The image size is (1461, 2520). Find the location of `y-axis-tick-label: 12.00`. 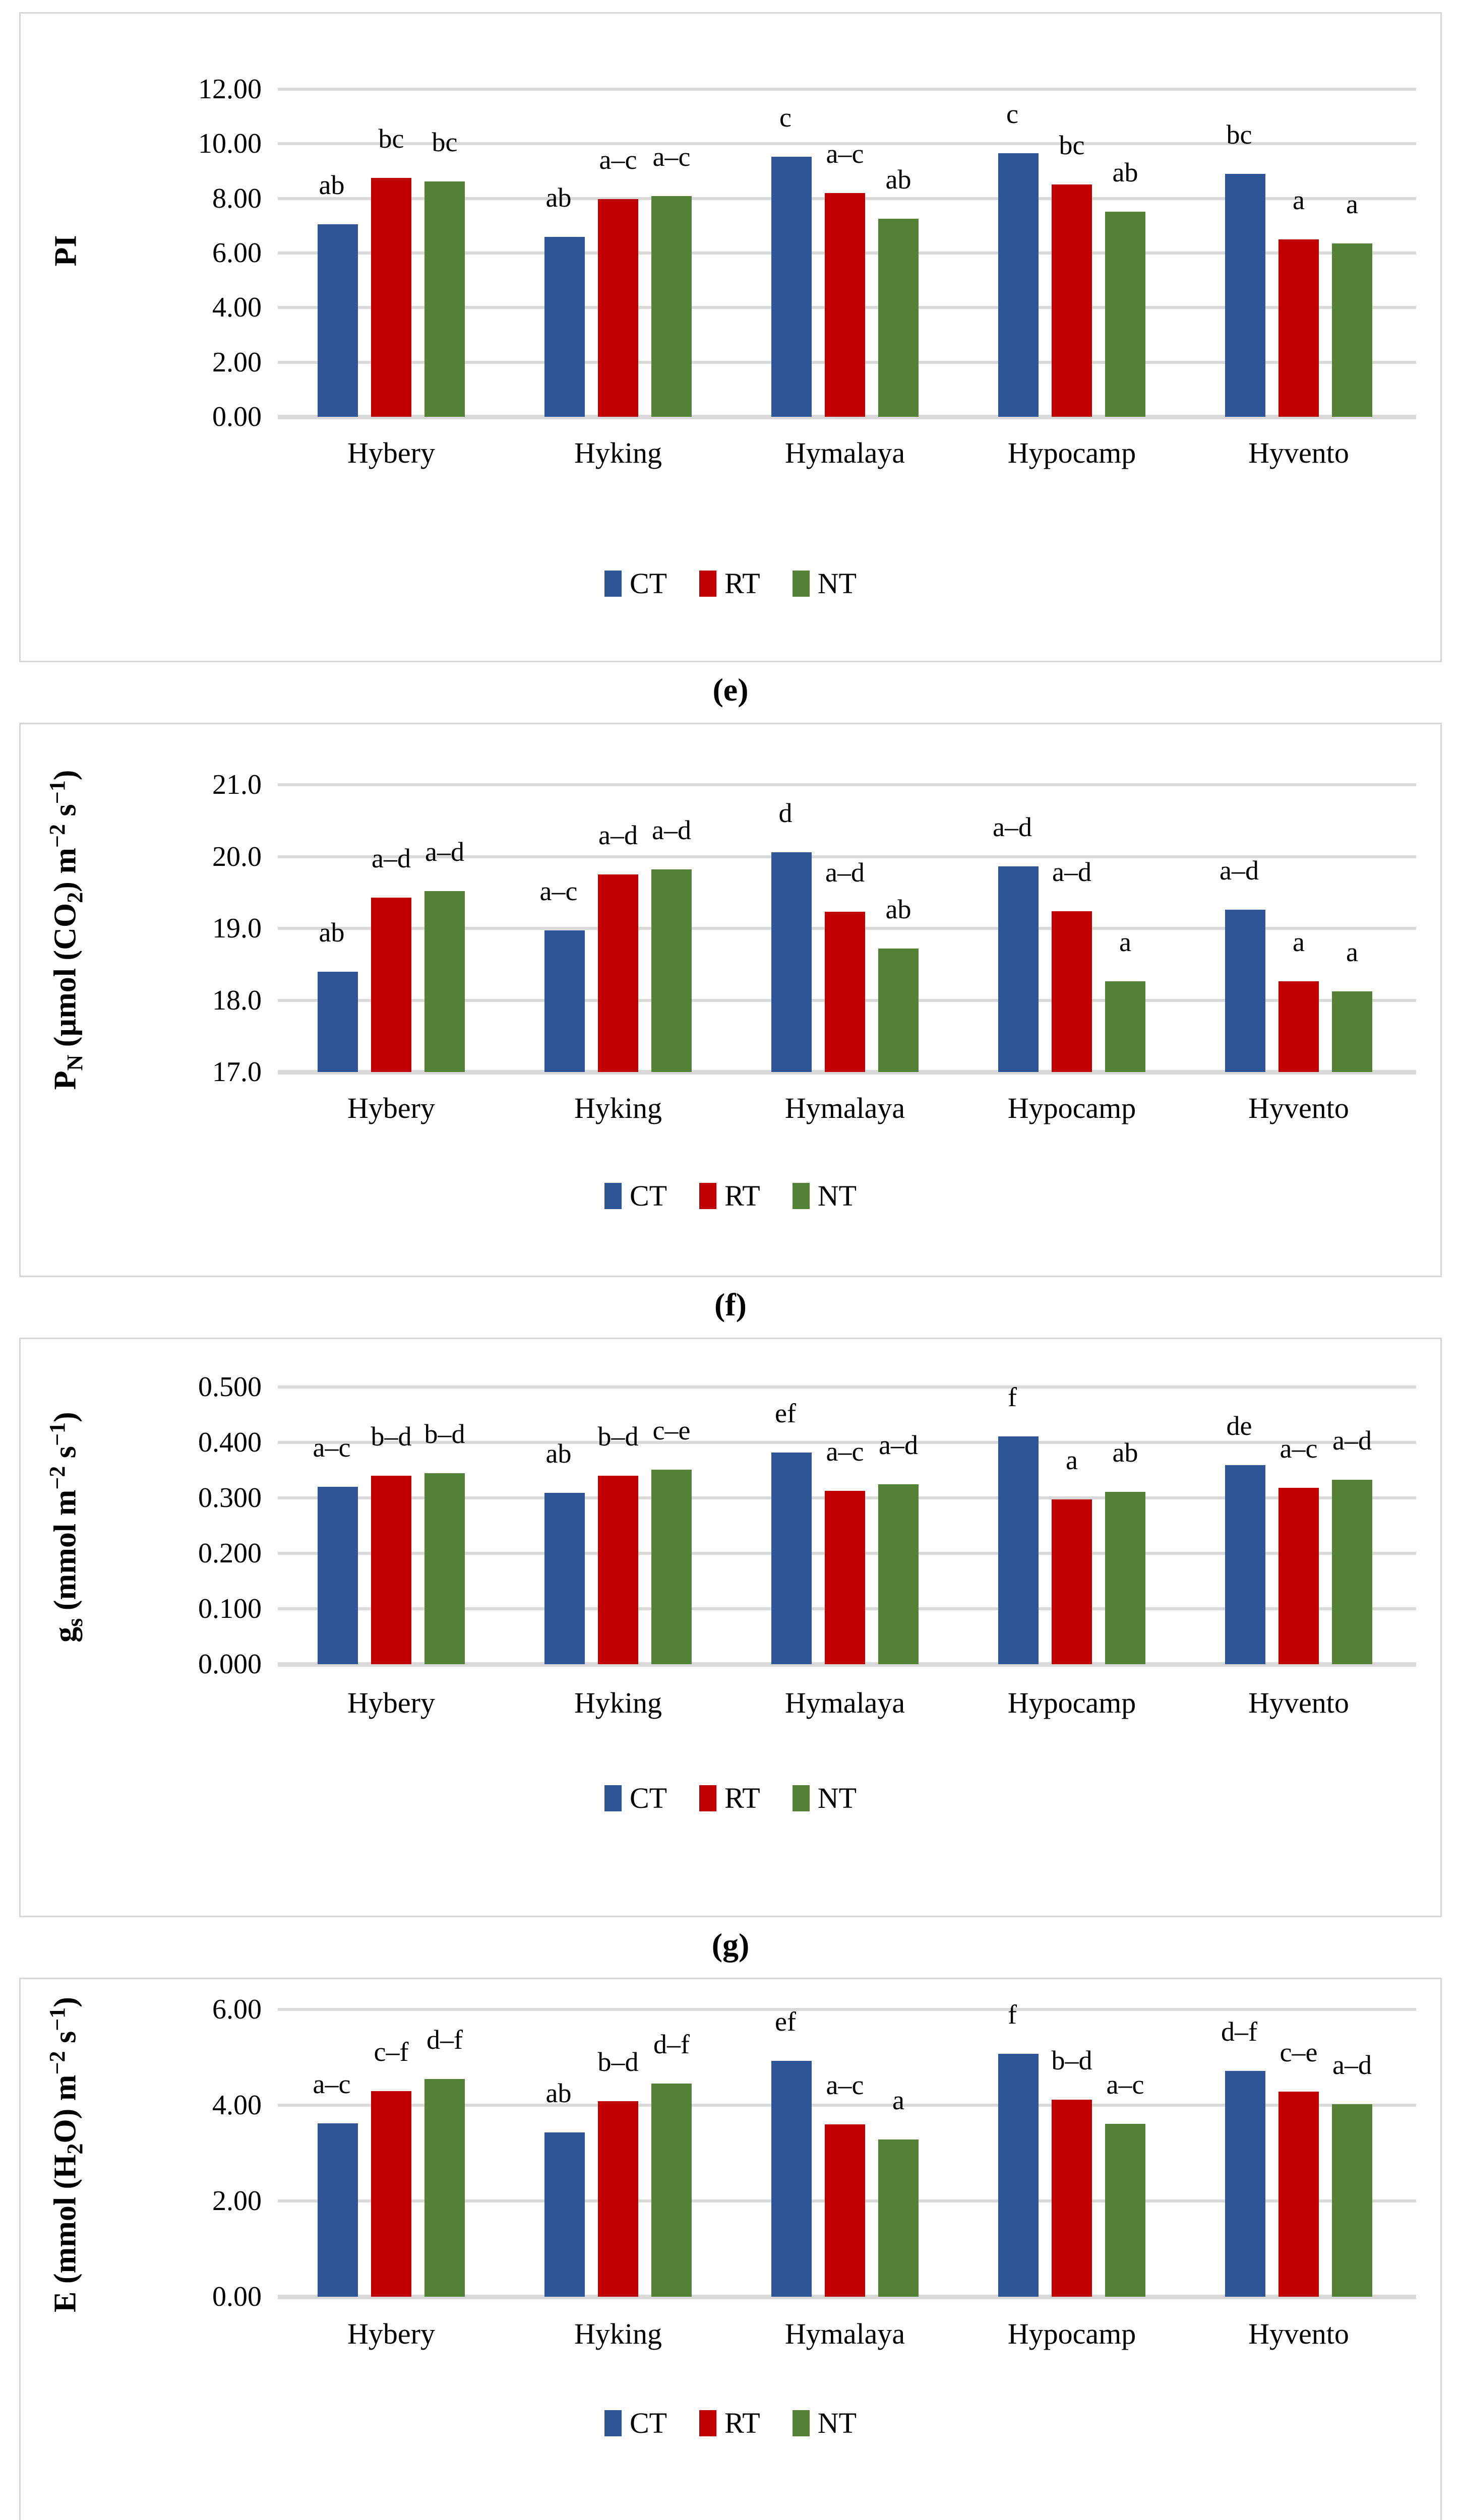

y-axis-tick-label: 12.00 is located at coordinates (230, 89).